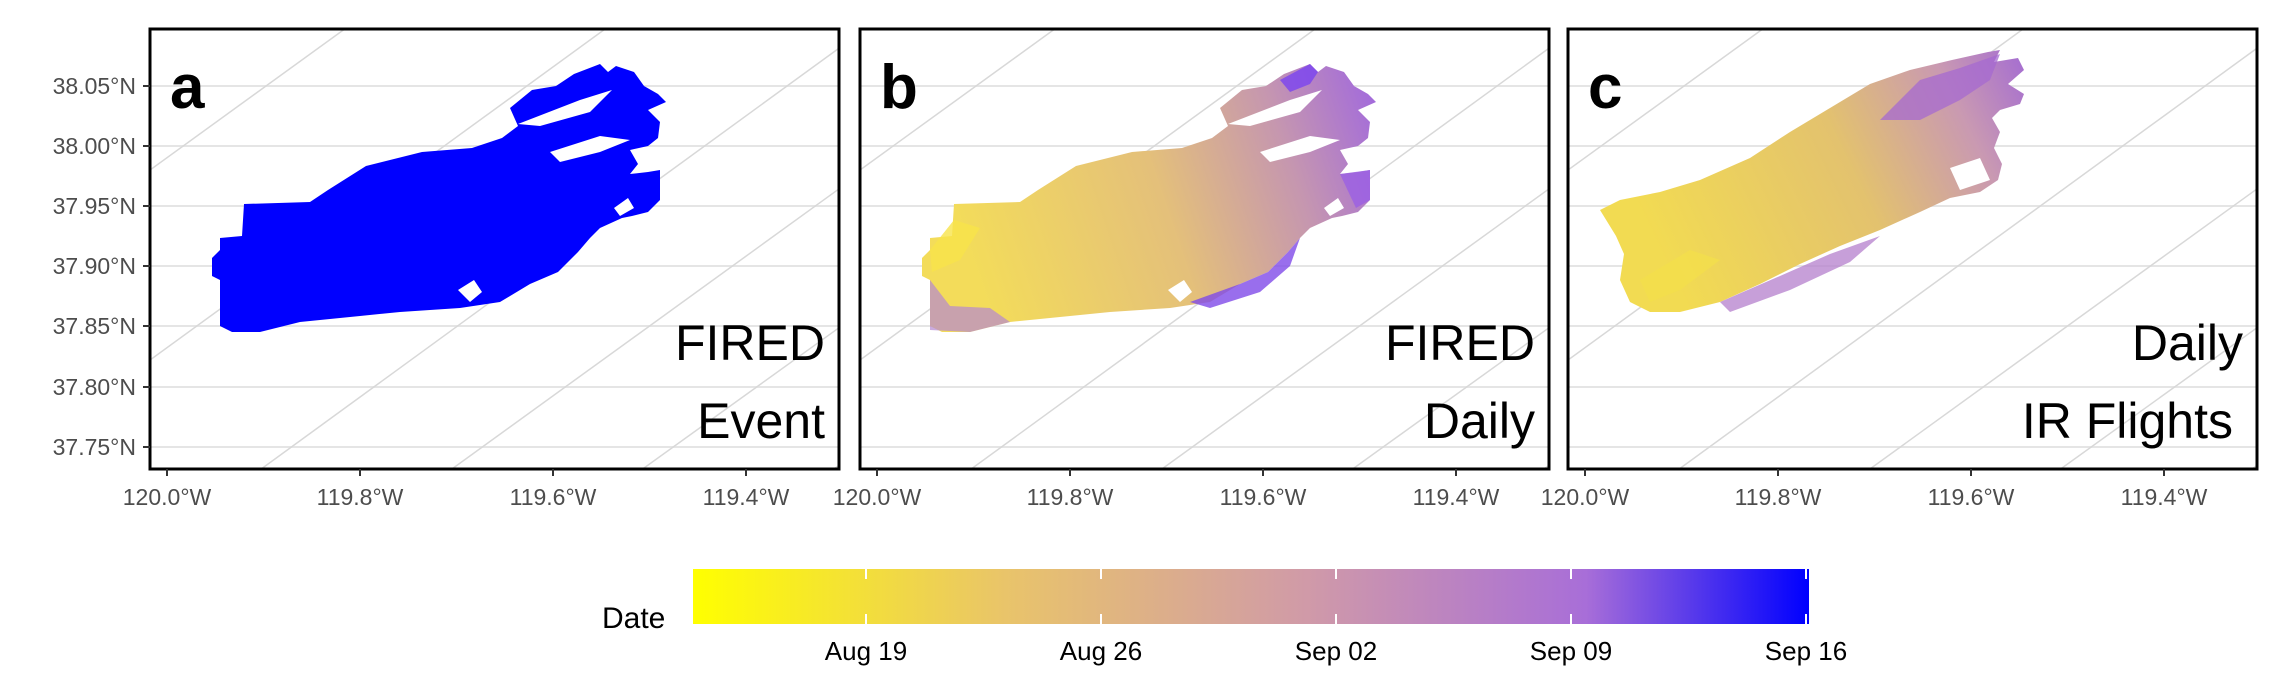 The image size is (2288, 698). I want to click on panel-c-label-line2: IR Flights, so click(2127, 421).